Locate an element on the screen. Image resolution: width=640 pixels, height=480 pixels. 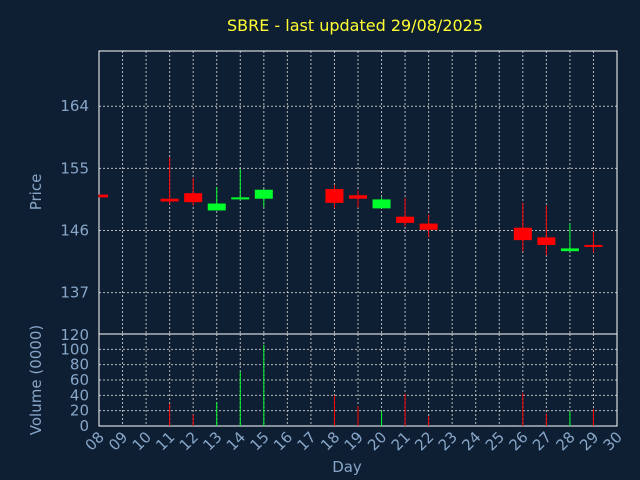
volume-tick-label: 80 is located at coordinates (79, 365).